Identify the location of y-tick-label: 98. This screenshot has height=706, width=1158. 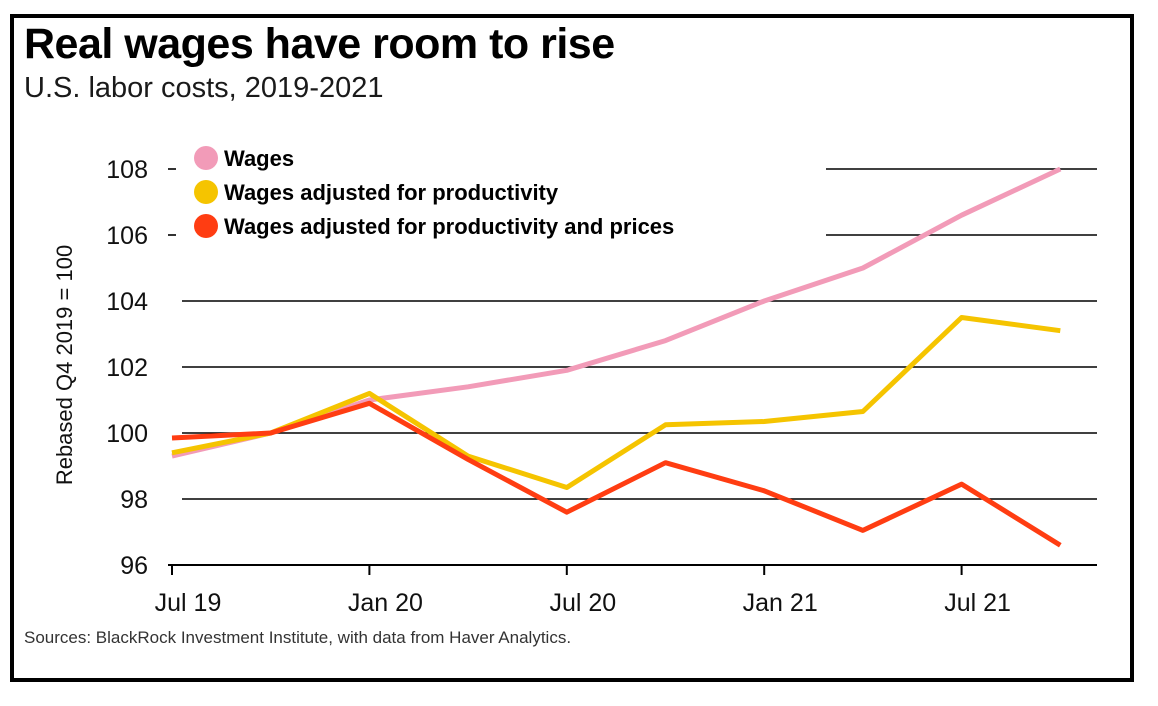
(134, 500).